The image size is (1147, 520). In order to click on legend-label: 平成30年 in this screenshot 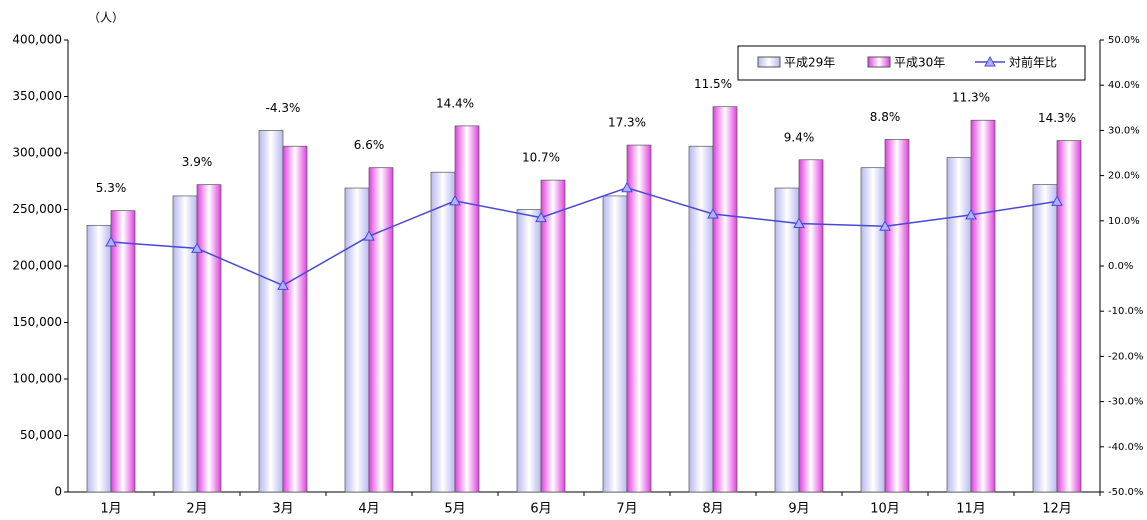, I will do `click(919, 63)`.